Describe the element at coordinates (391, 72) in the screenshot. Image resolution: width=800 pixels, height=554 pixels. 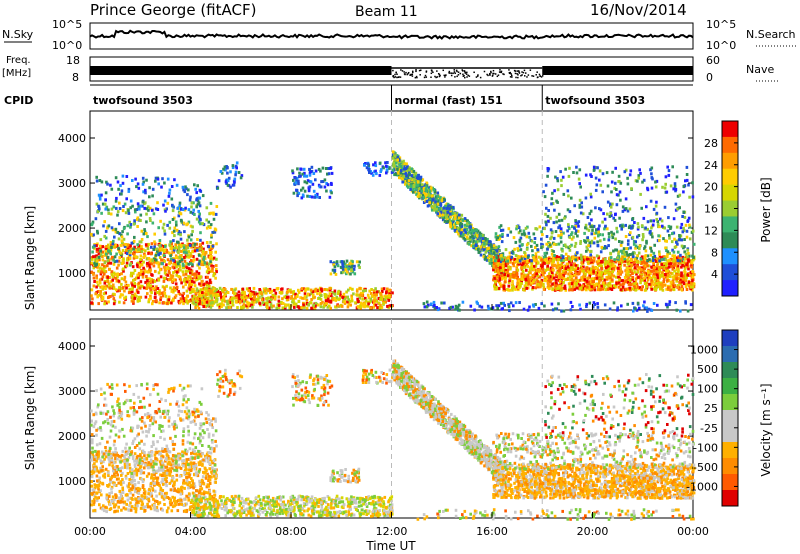
I see `freq-trace` at that location.